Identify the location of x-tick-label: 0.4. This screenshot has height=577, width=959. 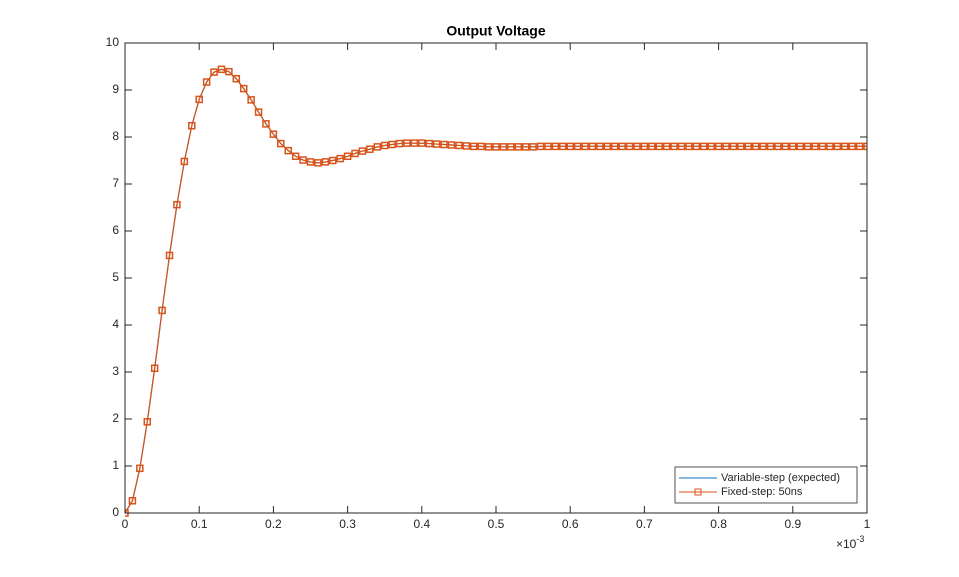
(421, 524).